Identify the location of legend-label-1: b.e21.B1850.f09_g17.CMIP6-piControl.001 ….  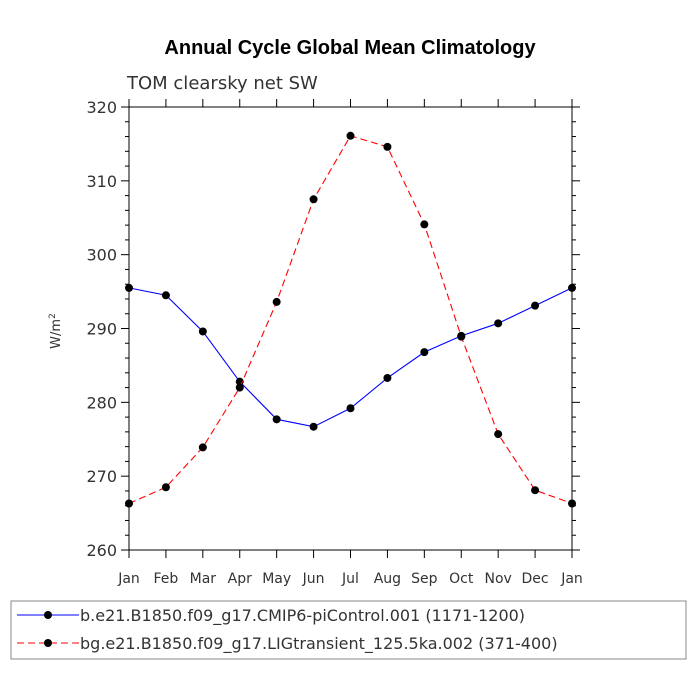
(302, 616).